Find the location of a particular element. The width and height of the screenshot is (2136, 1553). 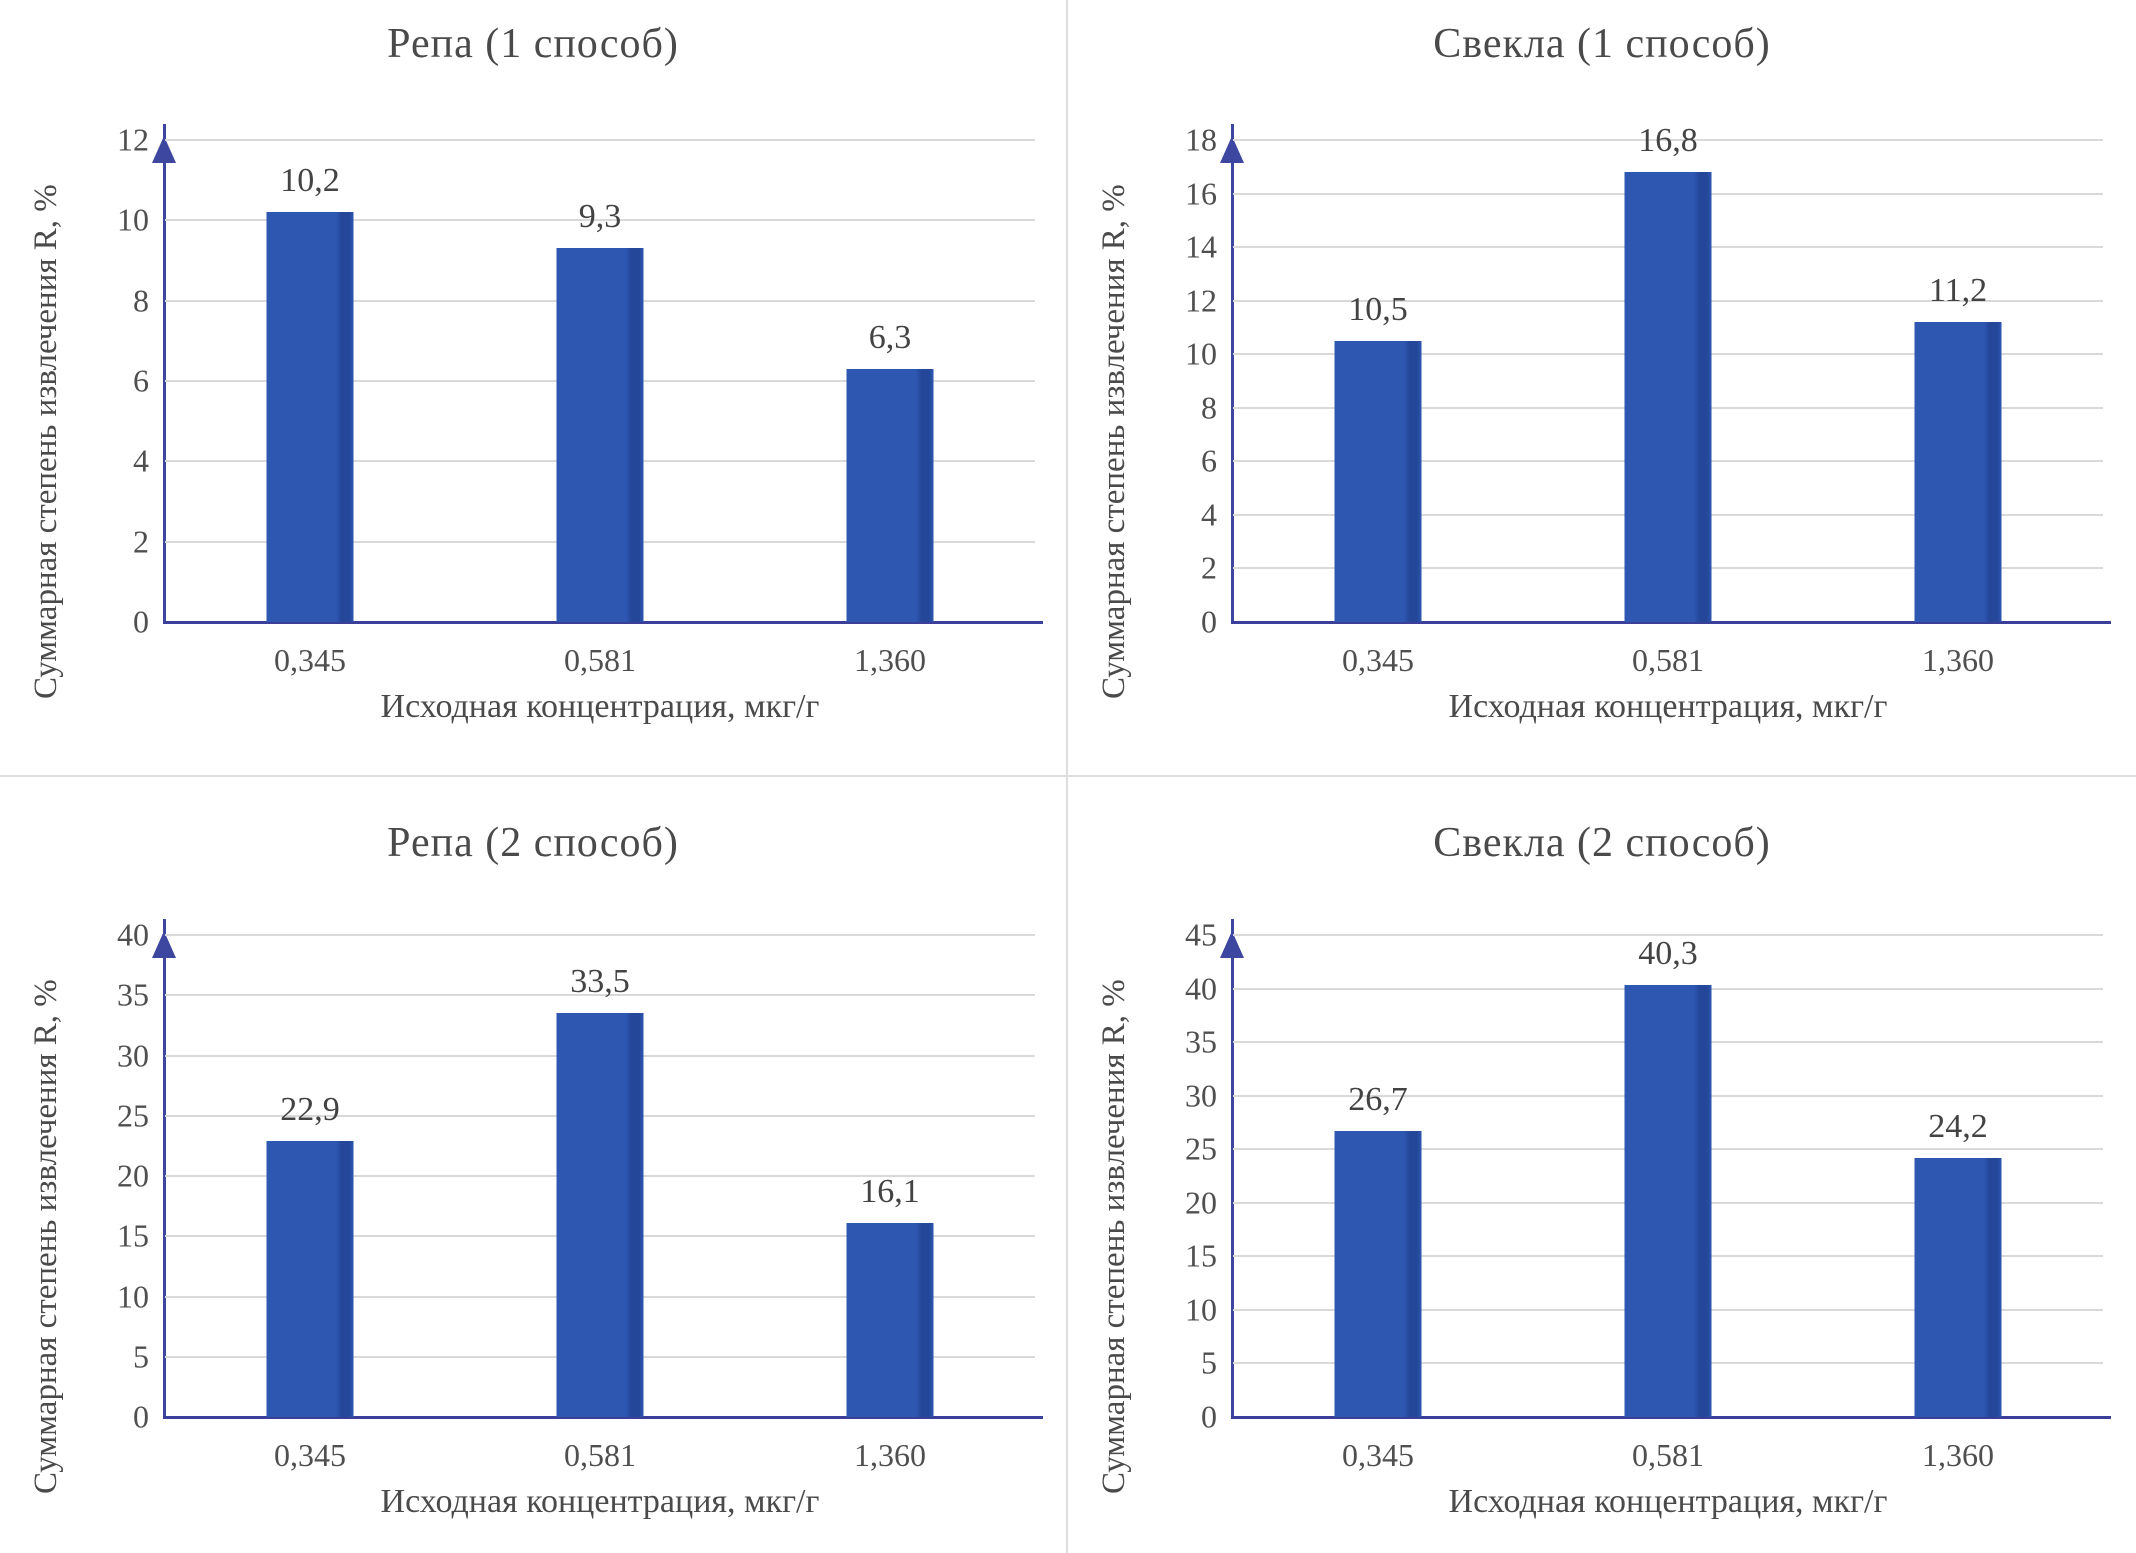

bar-value-label: 22,9 is located at coordinates (310, 1110).